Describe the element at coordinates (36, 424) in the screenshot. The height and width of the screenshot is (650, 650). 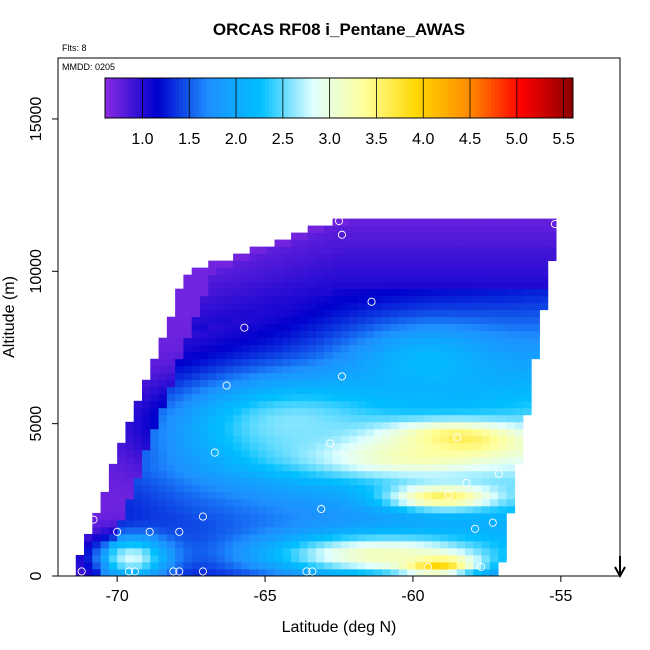
I see `y-tick-label: 5000` at that location.